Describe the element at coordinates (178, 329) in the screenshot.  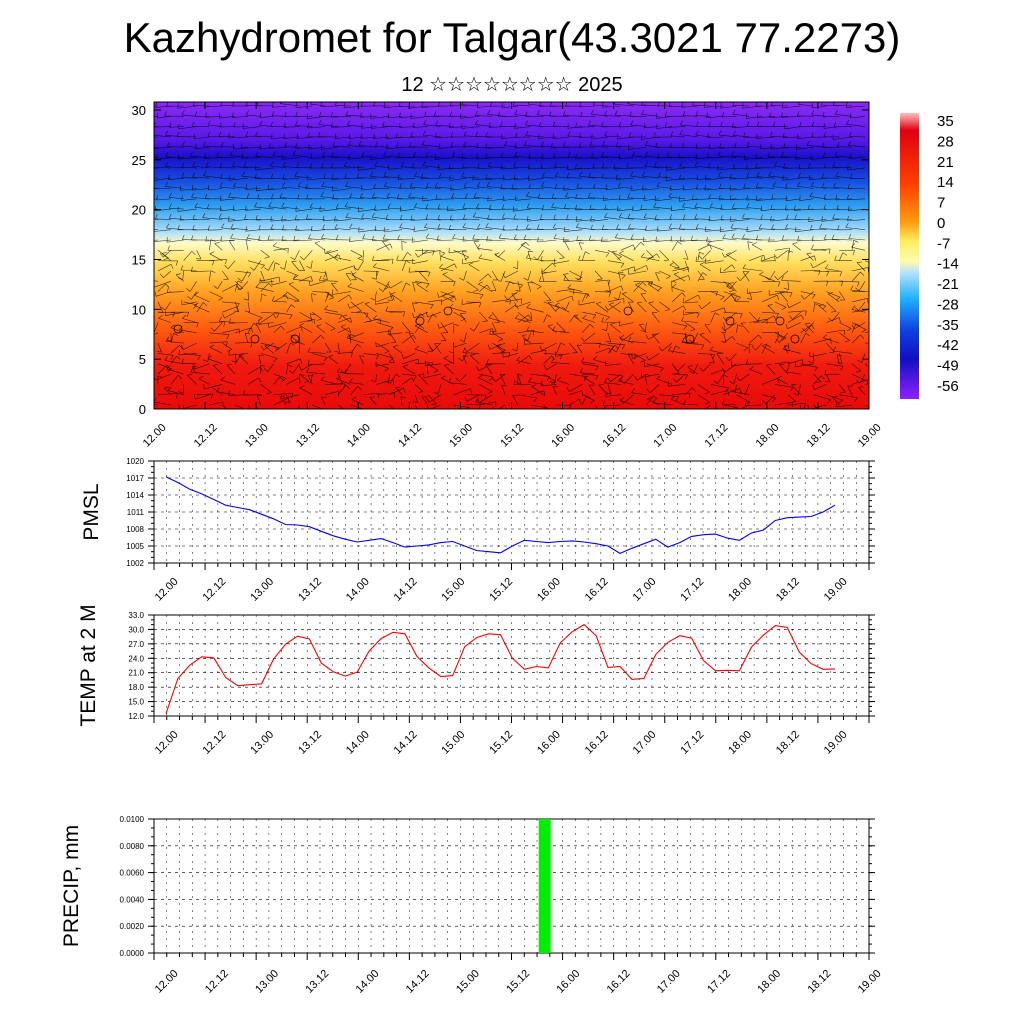
I see `calm-wind-marker` at that location.